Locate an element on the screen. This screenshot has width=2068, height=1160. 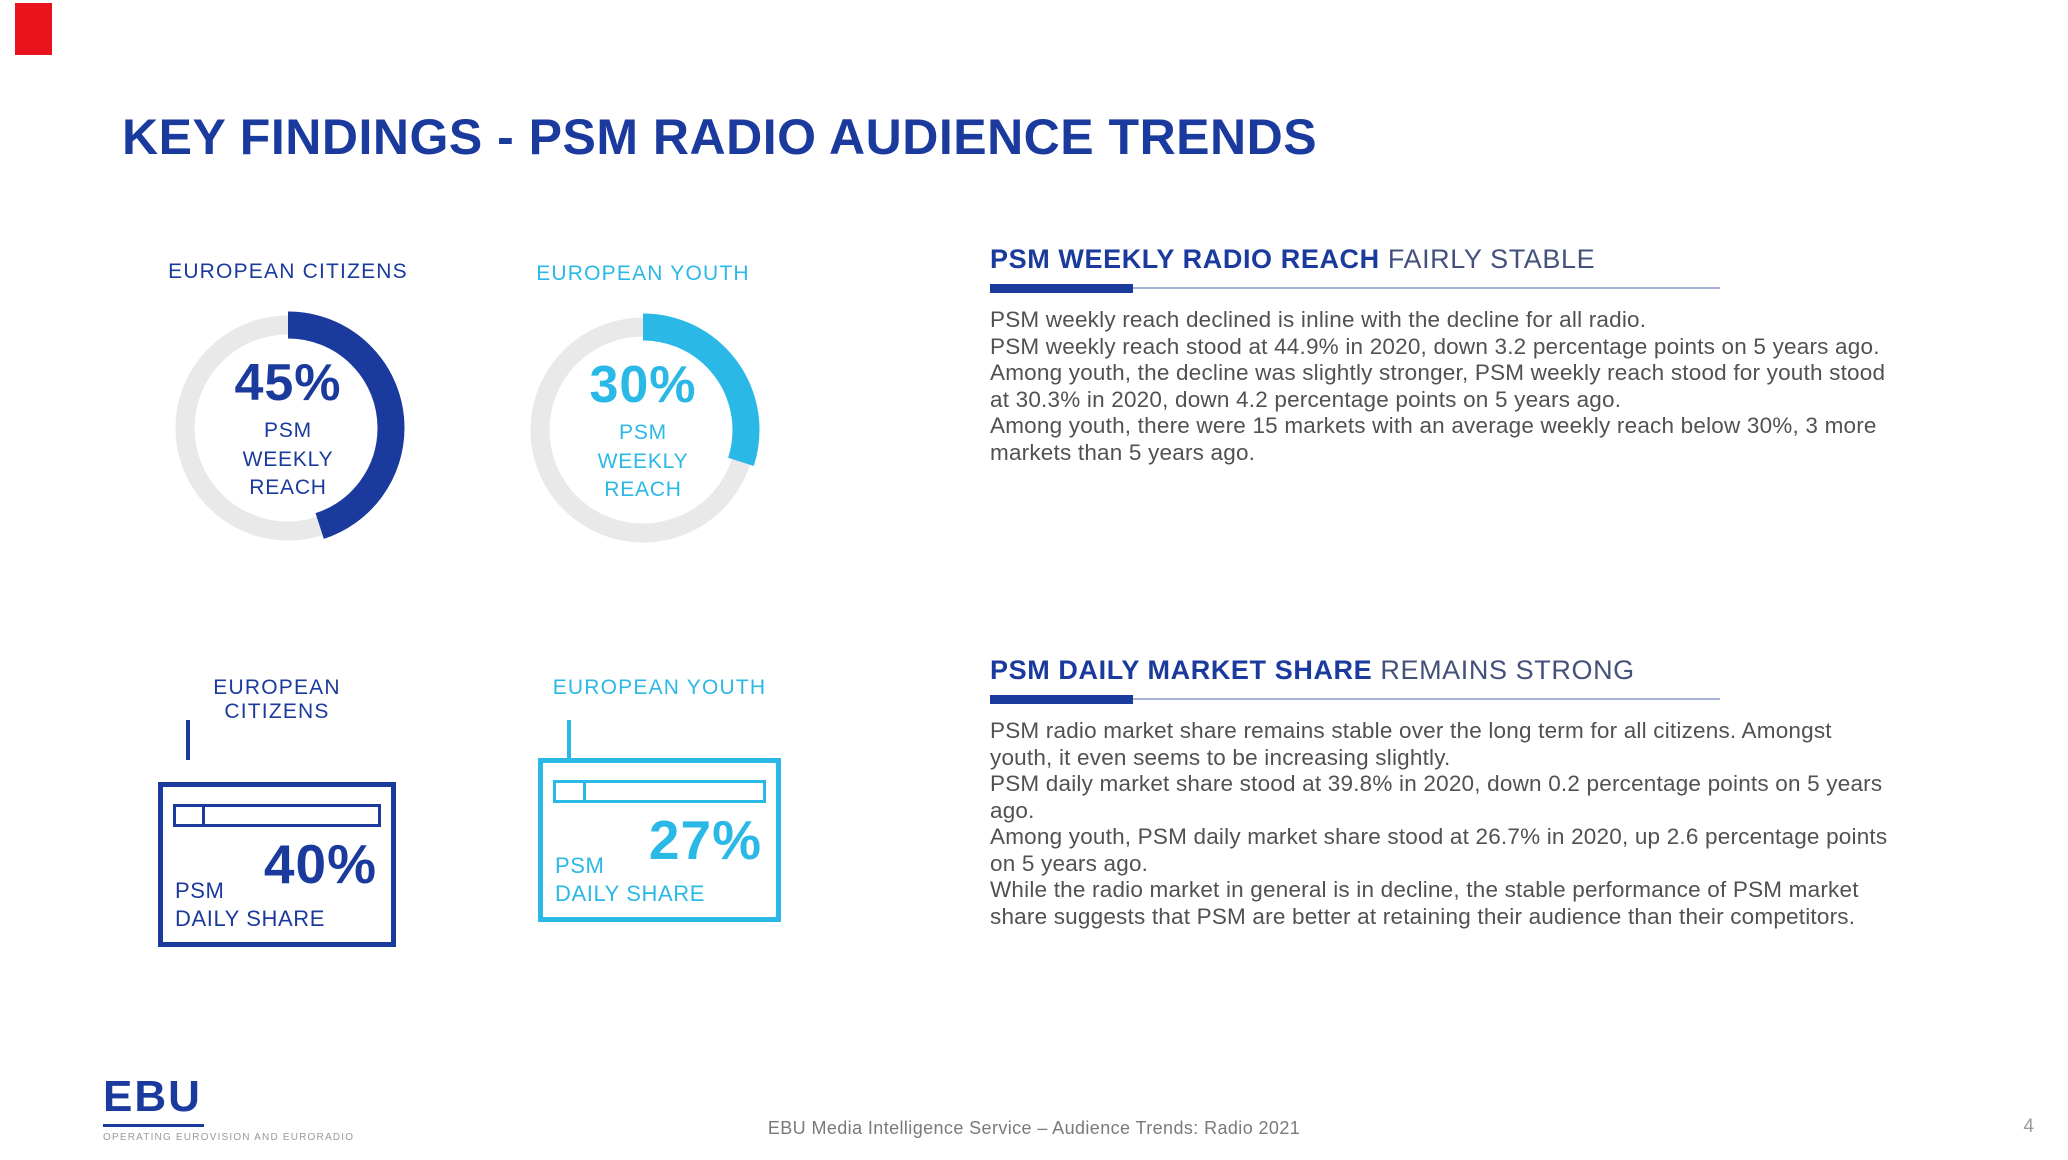
donut-youth-reach: 30% PSM WEEKLY REACH is located at coordinates (643, 430).